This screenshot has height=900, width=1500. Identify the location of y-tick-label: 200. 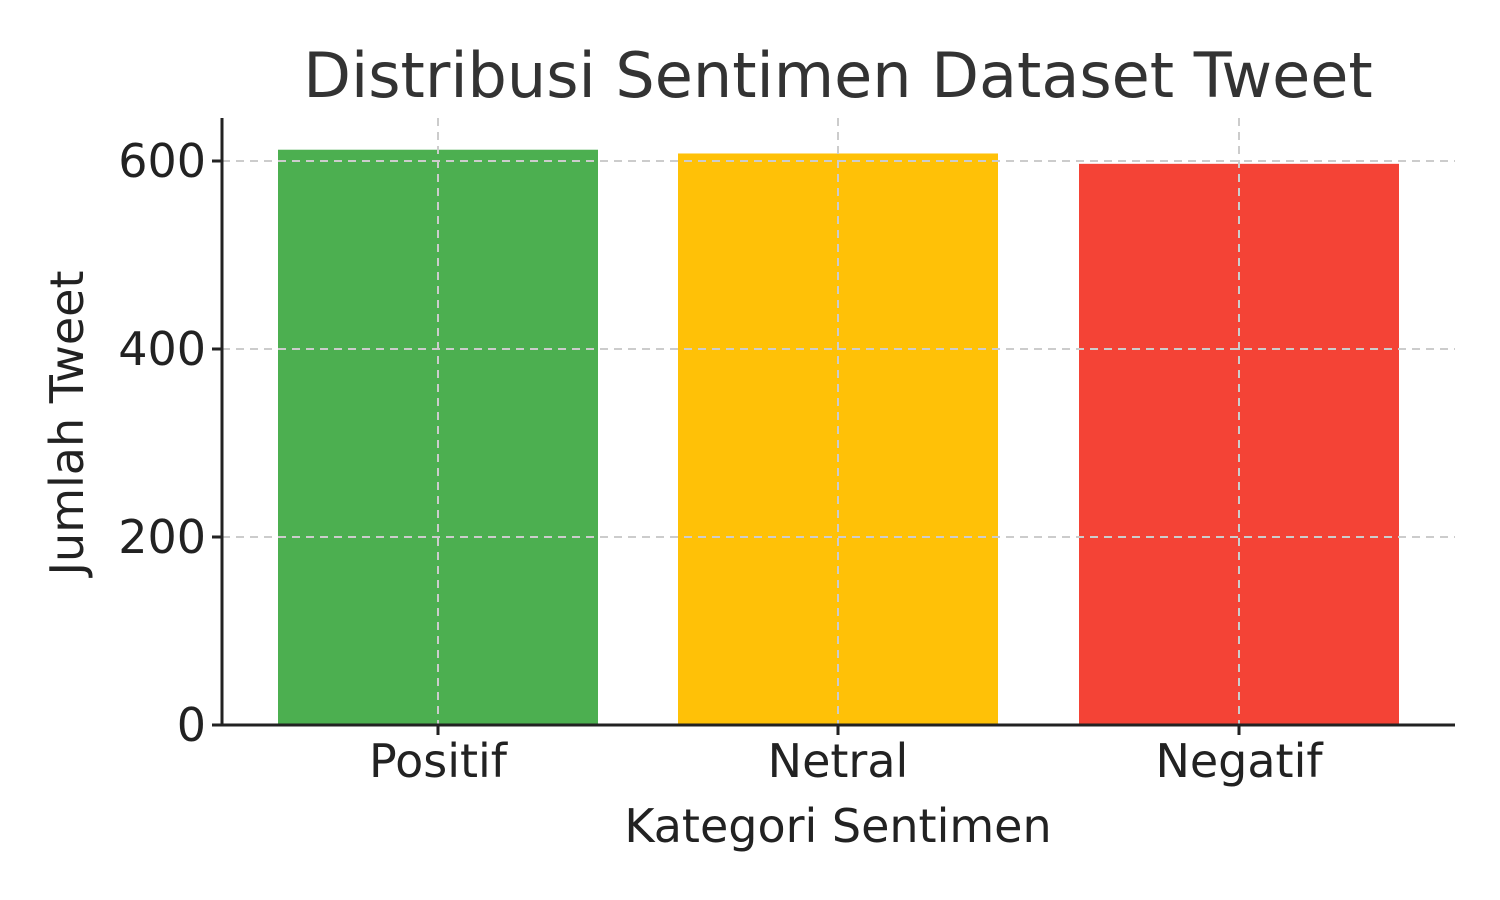
(162, 537).